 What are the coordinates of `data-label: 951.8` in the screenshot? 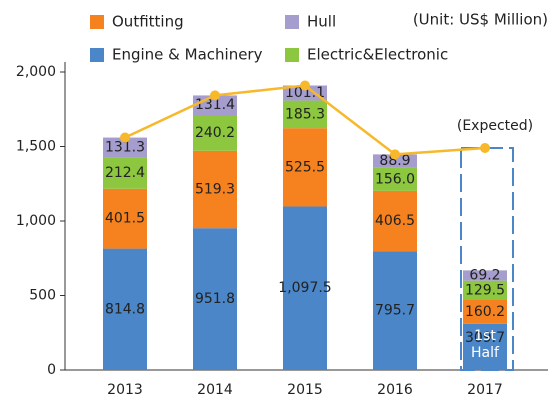 It's located at (215, 299).